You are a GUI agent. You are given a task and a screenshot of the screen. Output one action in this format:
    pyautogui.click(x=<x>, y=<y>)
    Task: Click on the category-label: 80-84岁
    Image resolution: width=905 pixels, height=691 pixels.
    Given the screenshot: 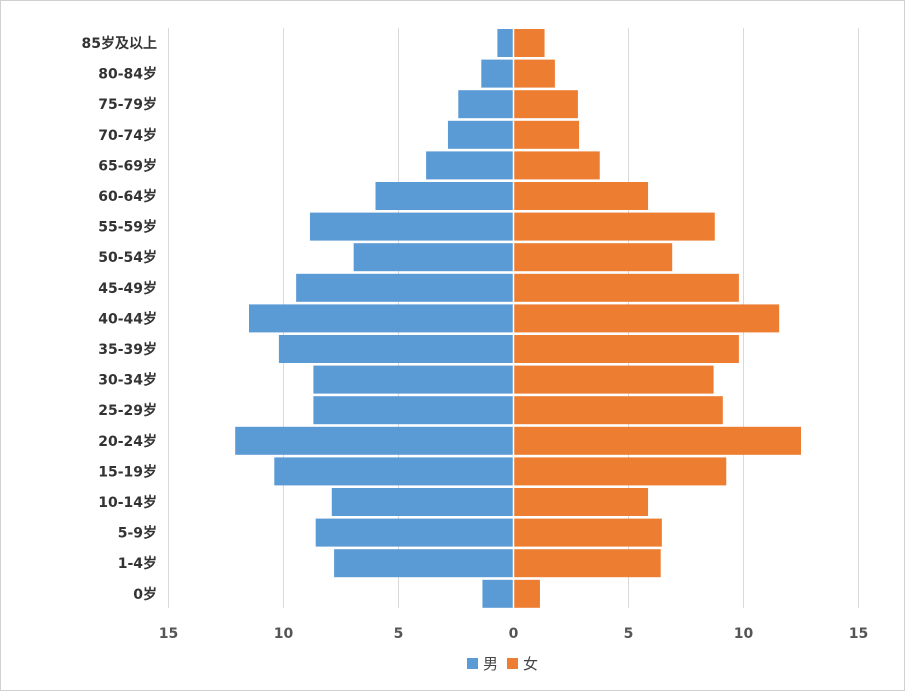 What is the action you would take?
    pyautogui.click(x=127, y=74)
    